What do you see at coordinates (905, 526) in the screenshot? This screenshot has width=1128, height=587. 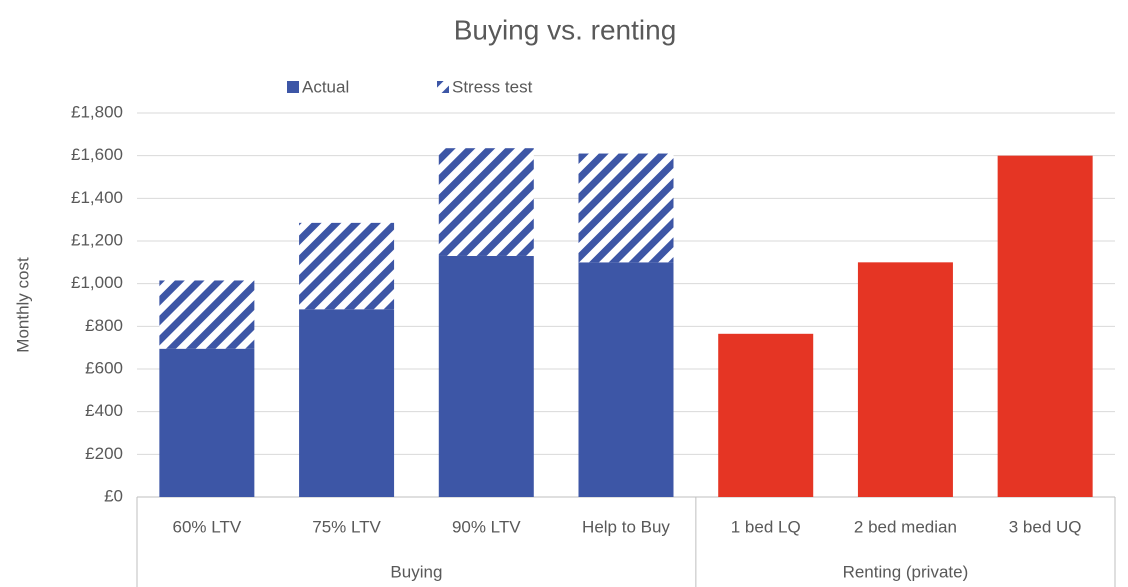 I see `x-tick-label: 2 bed median` at bounding box center [905, 526].